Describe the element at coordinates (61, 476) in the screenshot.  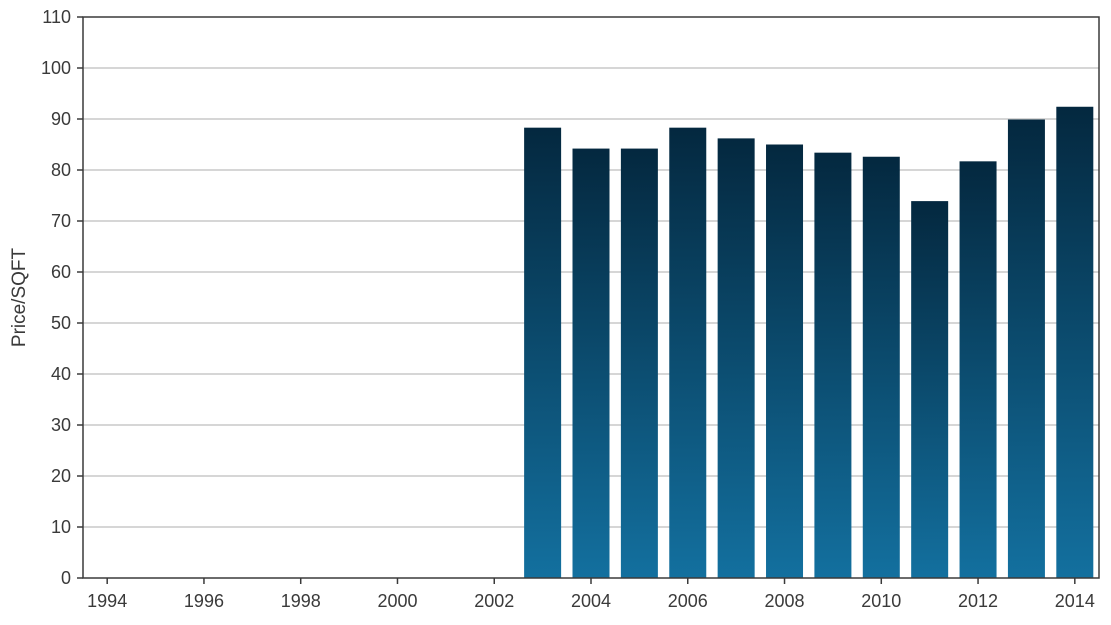
I see `y-tick-label: 20` at that location.